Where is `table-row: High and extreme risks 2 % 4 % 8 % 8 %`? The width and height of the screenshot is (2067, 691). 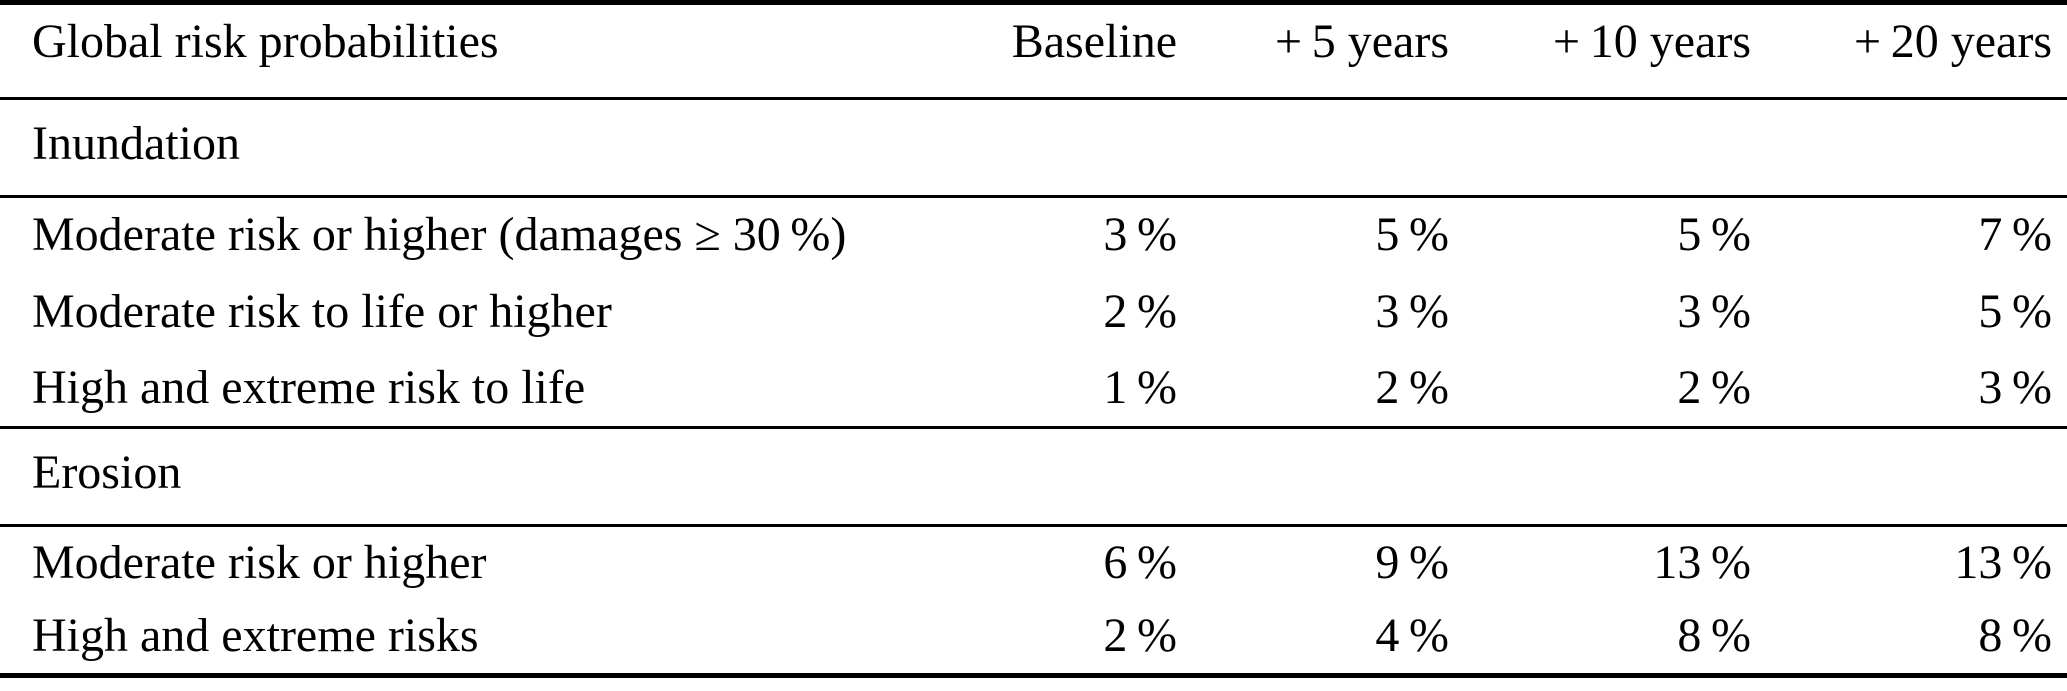
table-row: High and extreme risks 2 % 4 % 8 % 8 % is located at coordinates (1033, 636).